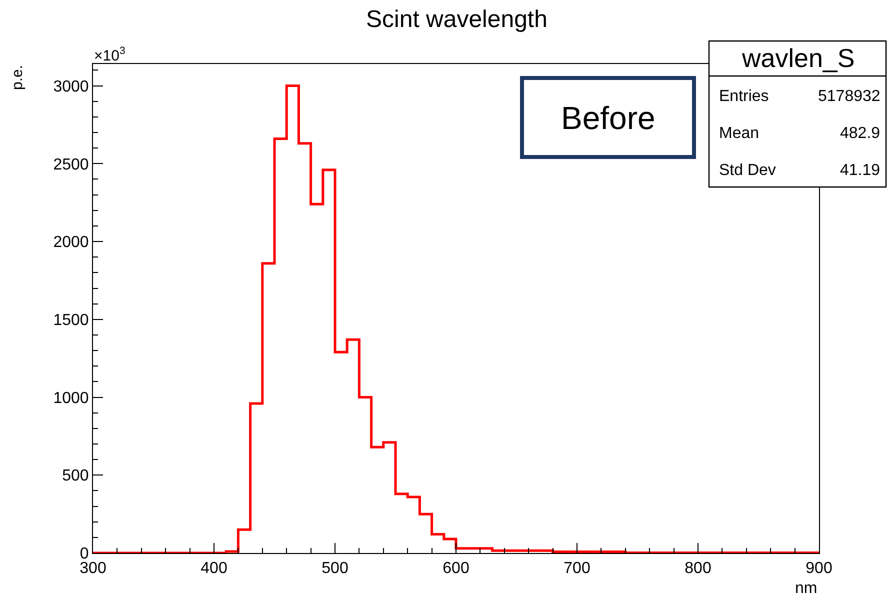  Describe the element at coordinates (798, 58) in the screenshot. I see `annotation: wavlen_S` at that location.